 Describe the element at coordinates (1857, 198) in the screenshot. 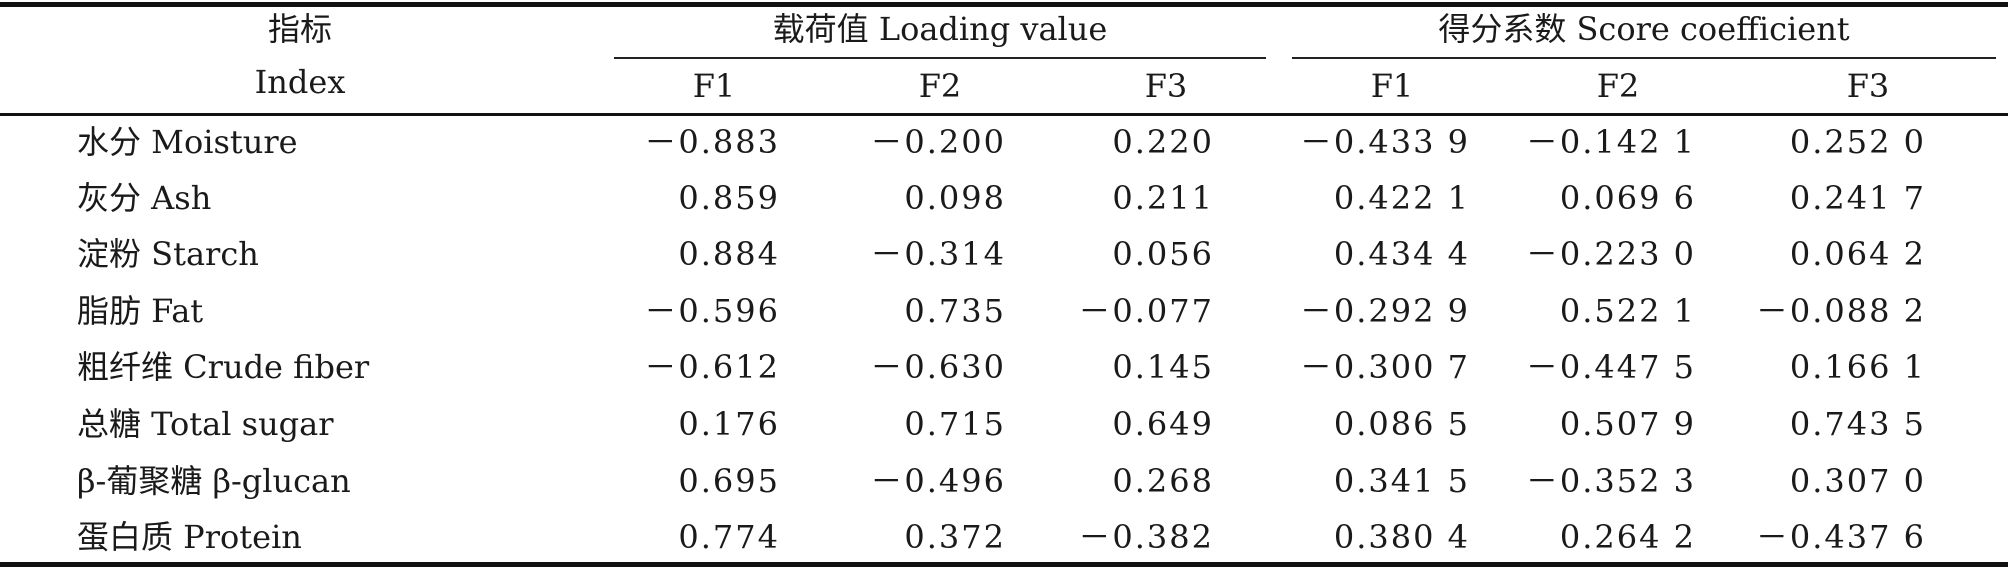

I see `value-cell: 0.241 7` at that location.